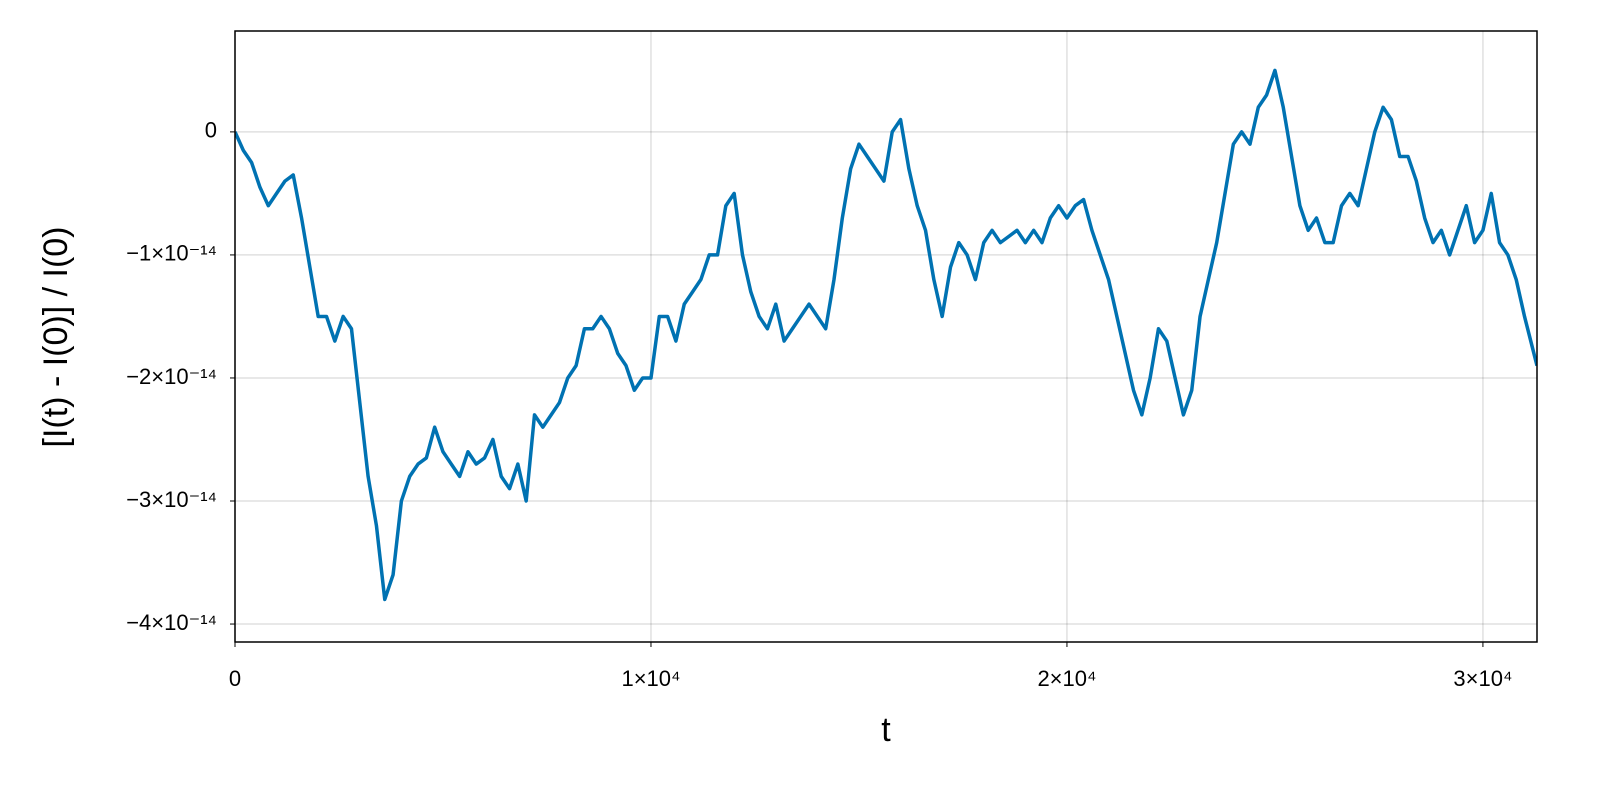 This screenshot has height=800, width=1600. I want to click on y-tick-label: −2×10⁻¹⁴, so click(171, 376).